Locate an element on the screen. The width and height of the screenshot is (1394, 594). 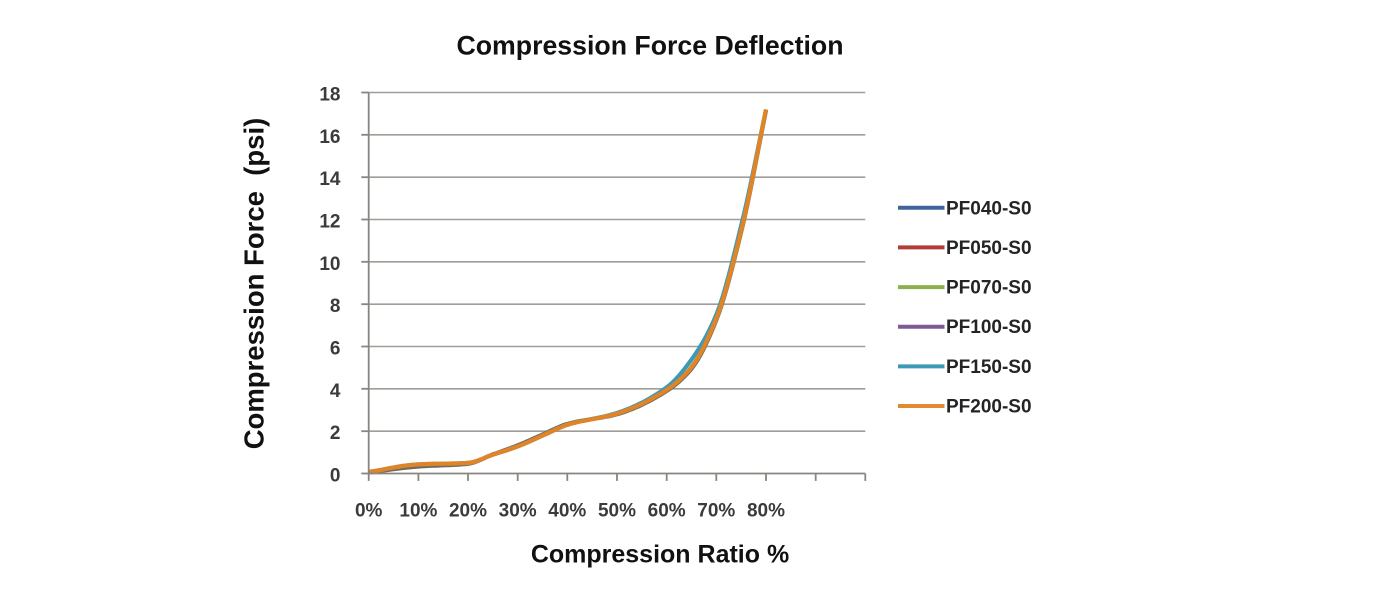
svg-text: 60% is located at coordinates (667, 511).